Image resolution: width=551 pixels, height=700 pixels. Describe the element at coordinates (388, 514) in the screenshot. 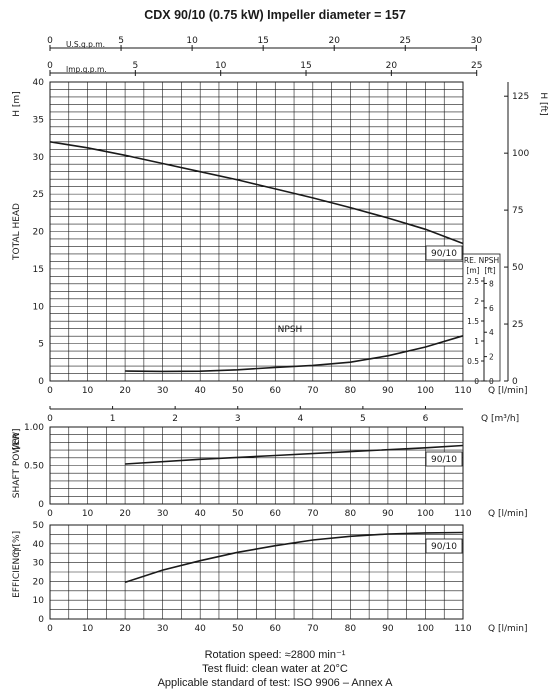

I see `power-x-tick-label: 90` at that location.